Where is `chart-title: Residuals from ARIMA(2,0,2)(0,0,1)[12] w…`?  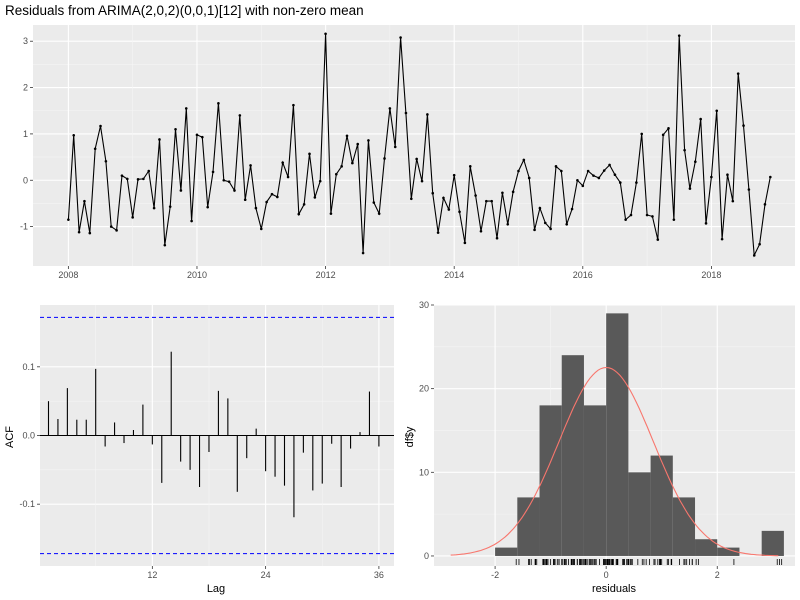
chart-title: Residuals from ARIMA(2,0,2)(0,0,1)[12] w… is located at coordinates (184, 10).